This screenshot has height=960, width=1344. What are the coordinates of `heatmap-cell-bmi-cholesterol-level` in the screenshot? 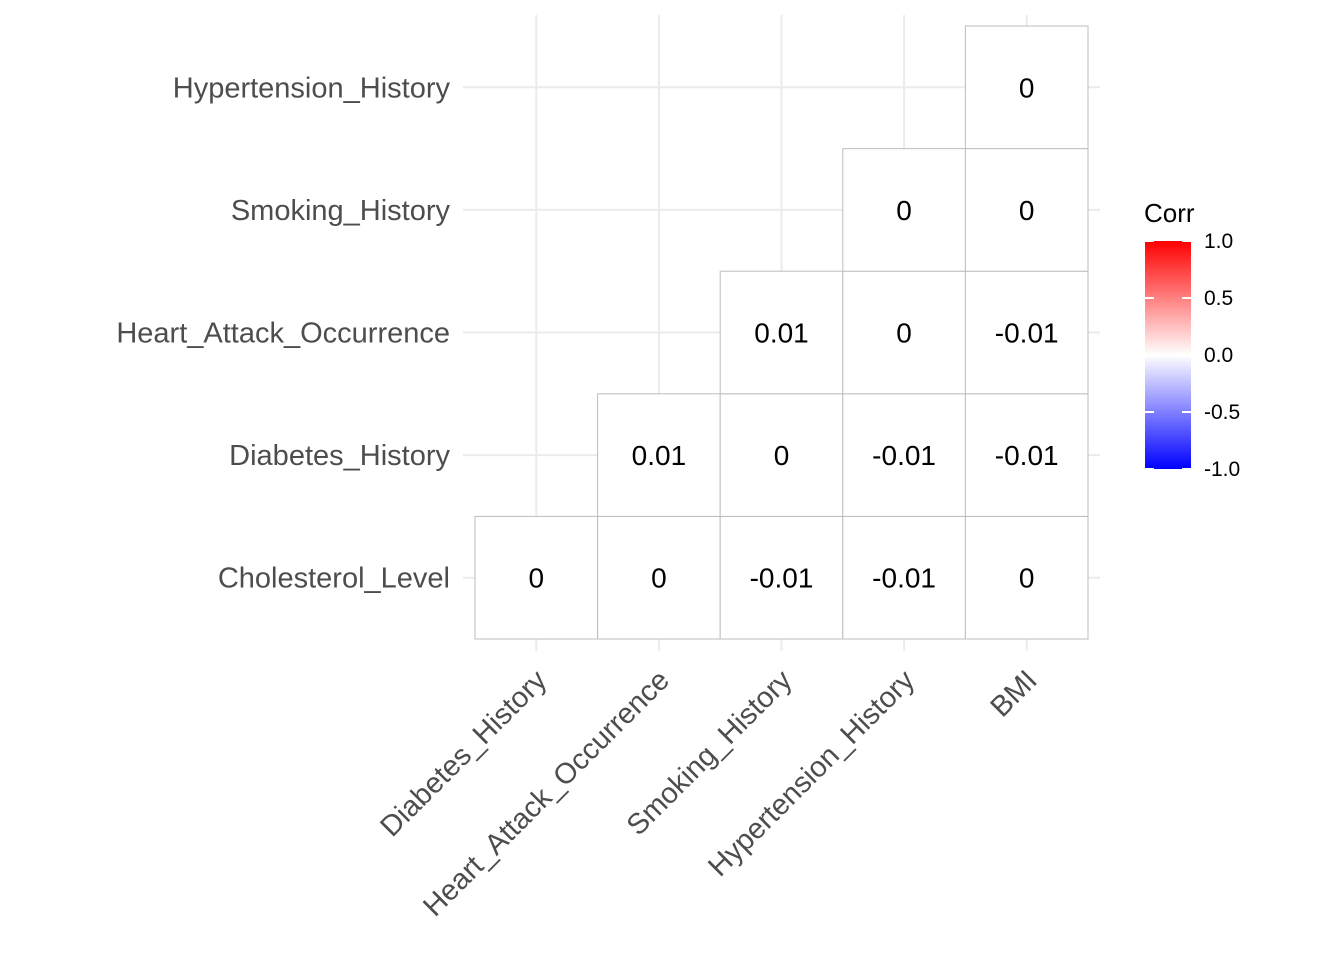 It's located at (1026, 577).